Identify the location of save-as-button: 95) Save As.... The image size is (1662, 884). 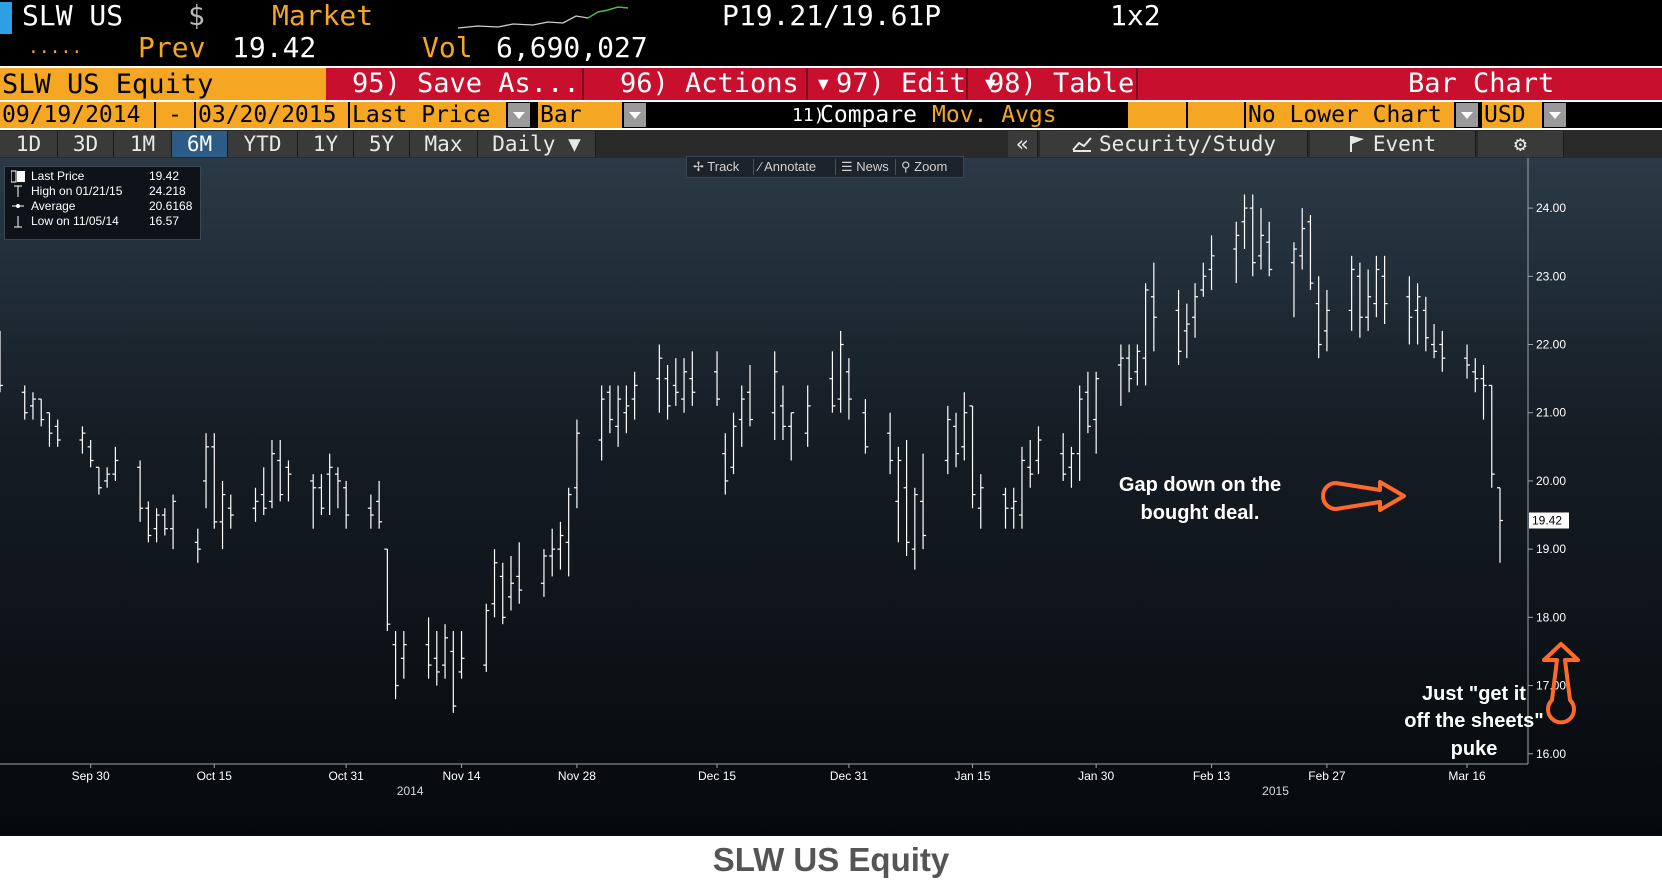
(466, 83).